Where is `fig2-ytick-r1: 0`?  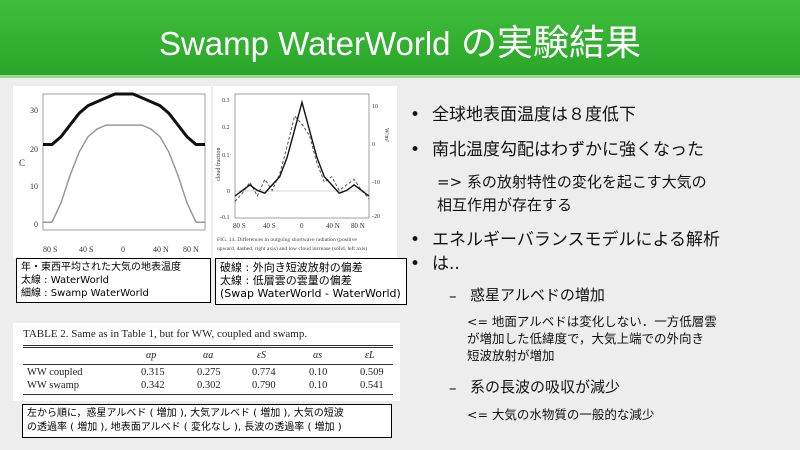
fig2-ytick-r1: 0 is located at coordinates (373, 145).